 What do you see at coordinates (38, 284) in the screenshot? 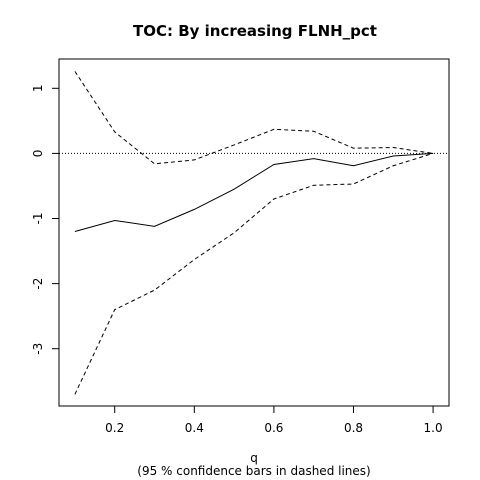
I see `y-tick-label: -2` at bounding box center [38, 284].